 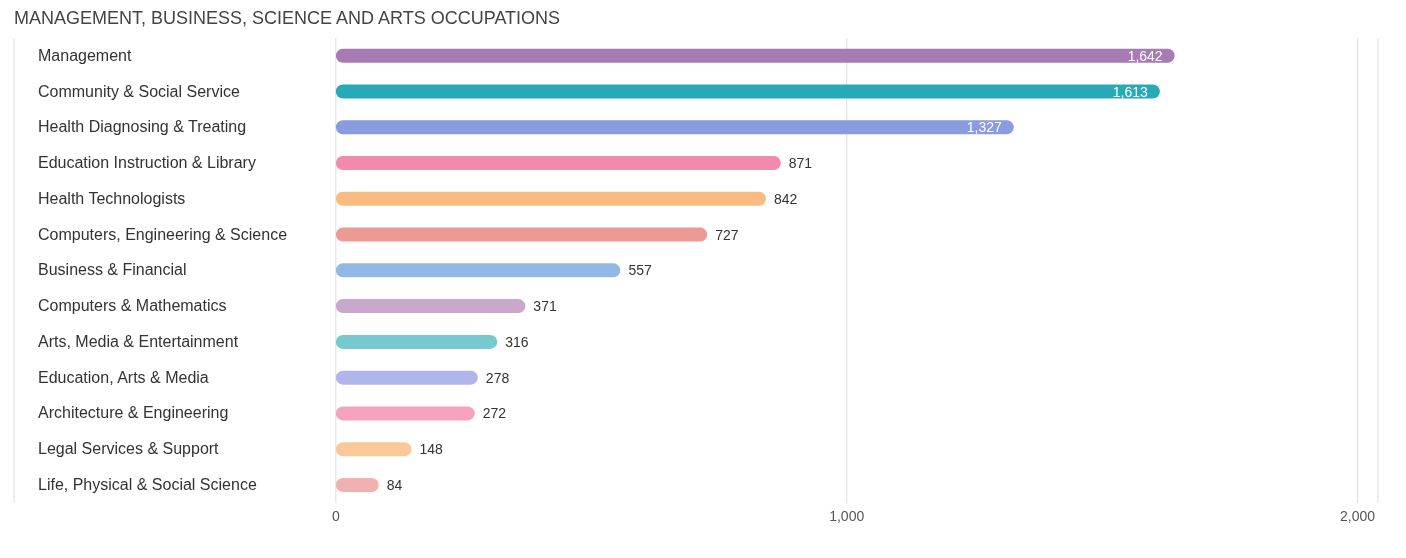 I want to click on data-label: 1,642, so click(x=1145, y=55).